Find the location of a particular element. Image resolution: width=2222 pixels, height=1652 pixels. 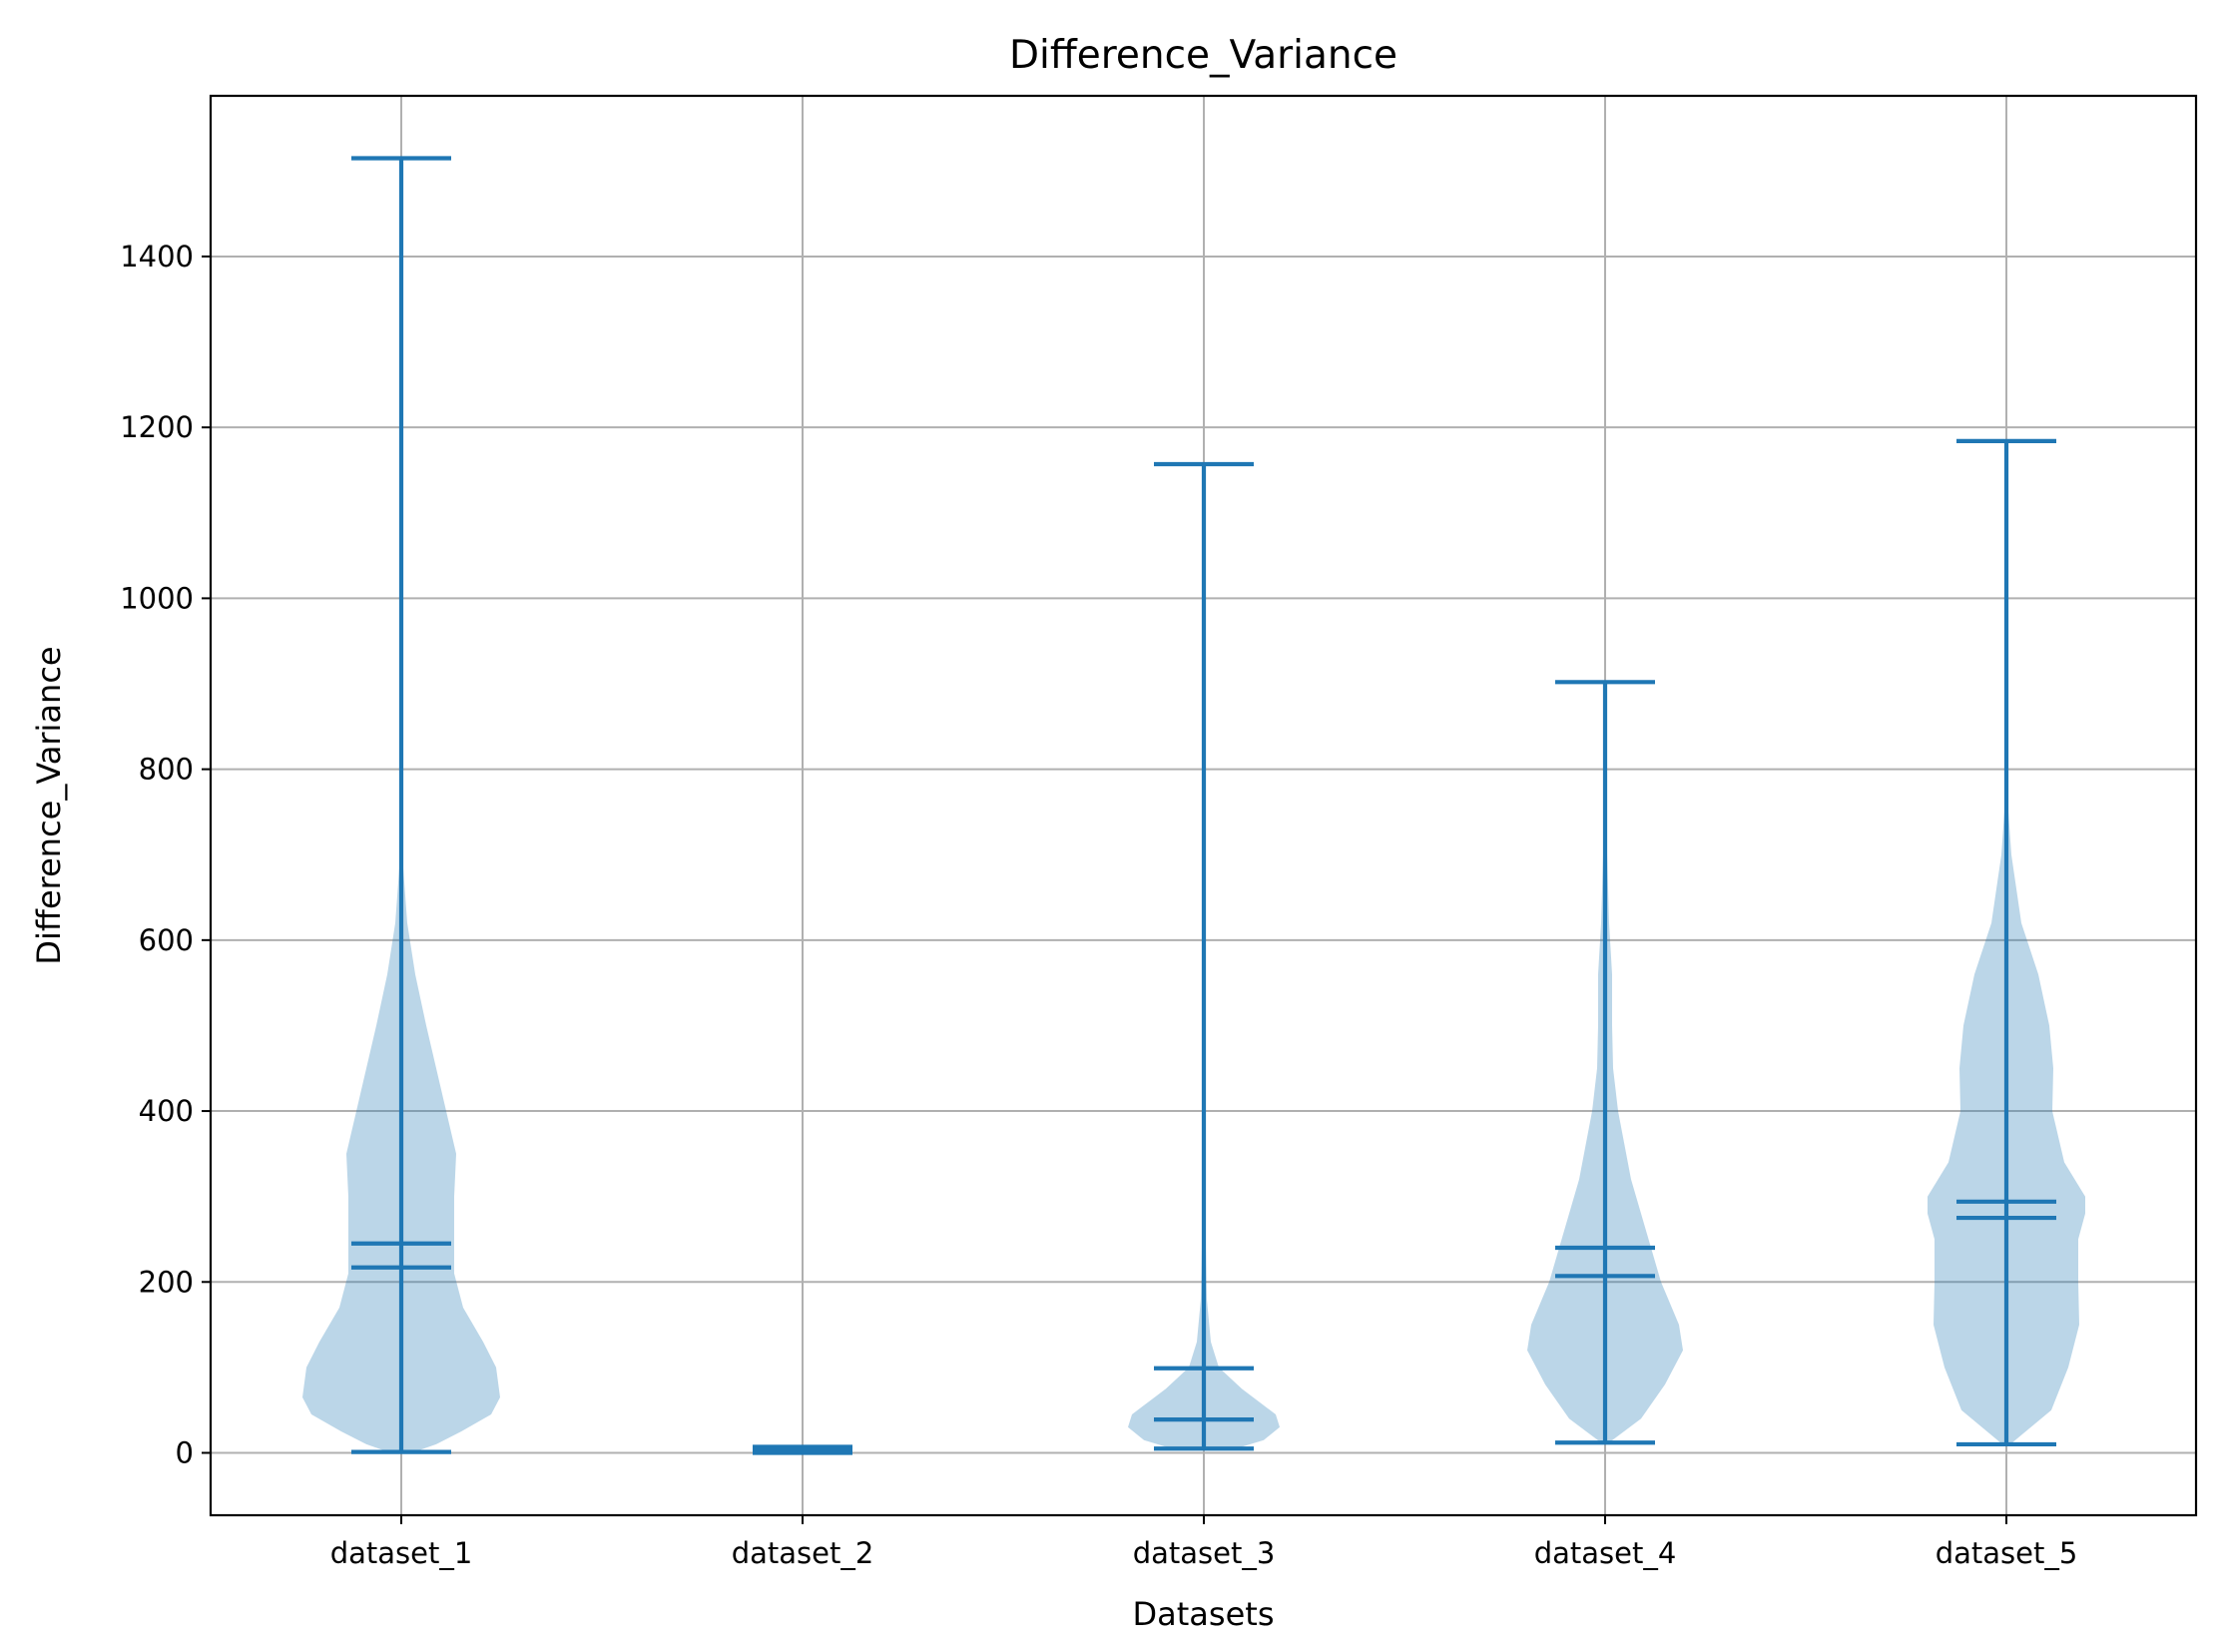

y-tick-label-0: 0 is located at coordinates (185, 1453).